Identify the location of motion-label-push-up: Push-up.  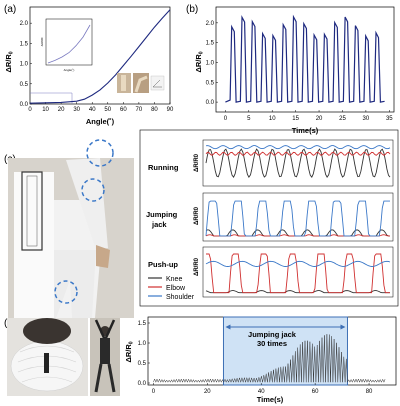
(163, 264).